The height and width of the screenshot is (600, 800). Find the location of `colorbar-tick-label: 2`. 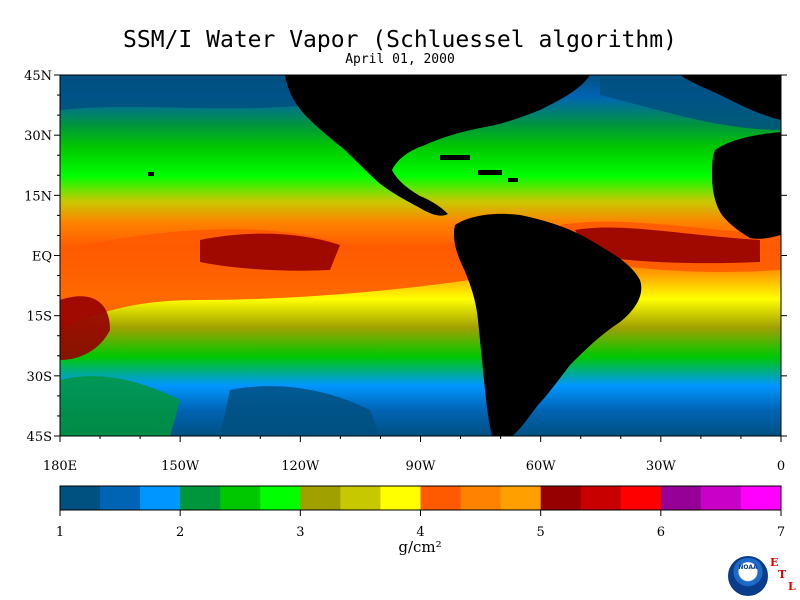

colorbar-tick-label: 2 is located at coordinates (180, 532).